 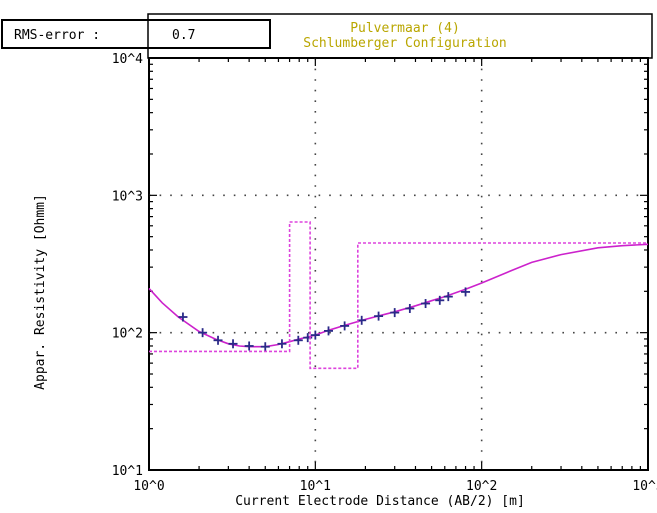 What do you see at coordinates (183, 35) in the screenshot?
I see `rms-error-value: 0.7` at bounding box center [183, 35].